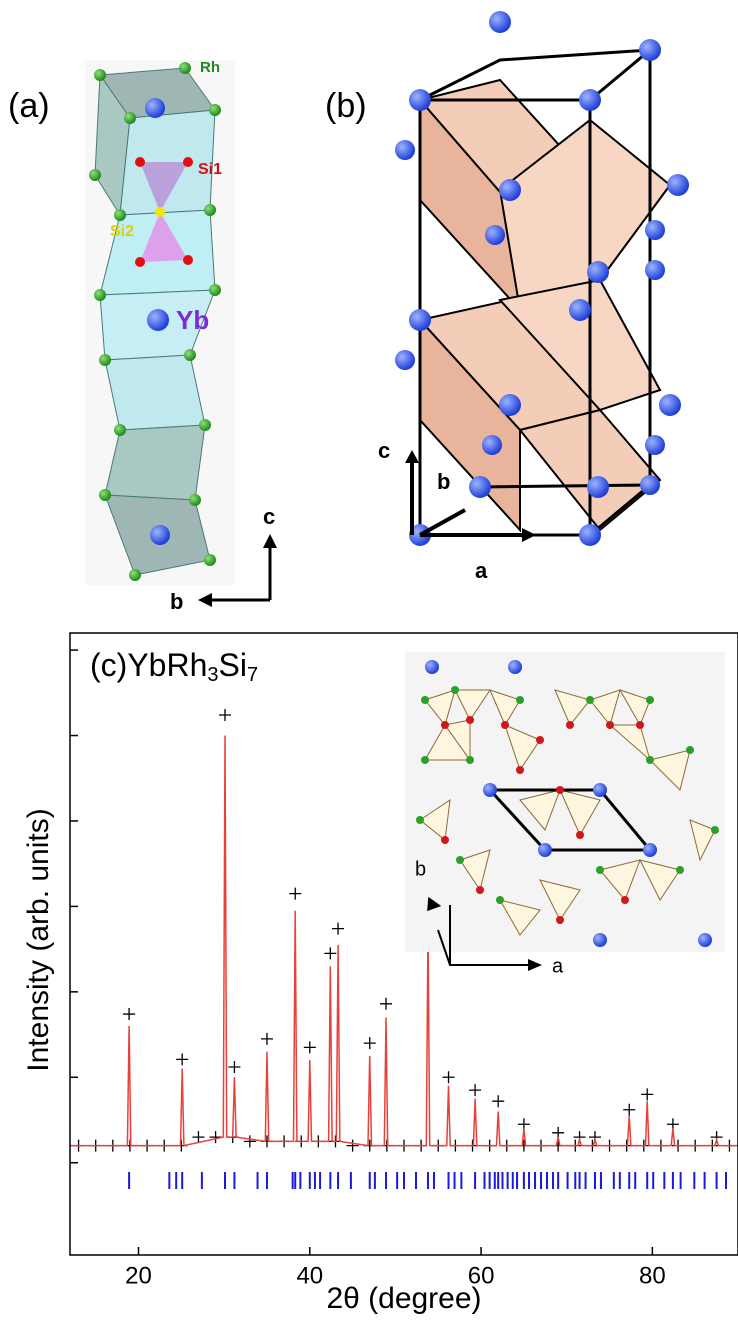 This screenshot has width=738, height=1325. Describe the element at coordinates (212, 675) in the screenshot. I see `formula-part: 3` at that location.